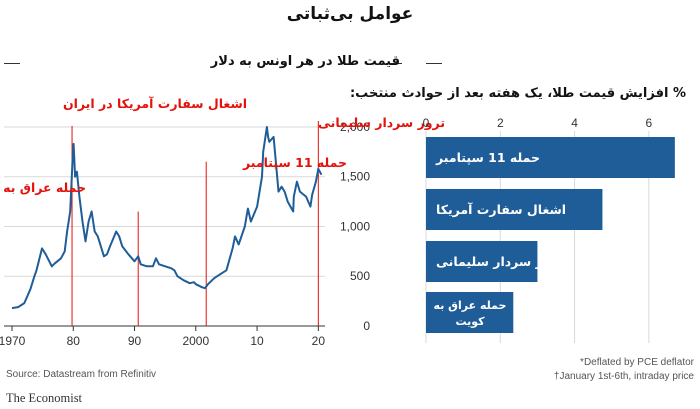 The image size is (700, 409). What do you see at coordinates (574, 123) in the screenshot?
I see `bar-x-tick-label: 4` at bounding box center [574, 123].